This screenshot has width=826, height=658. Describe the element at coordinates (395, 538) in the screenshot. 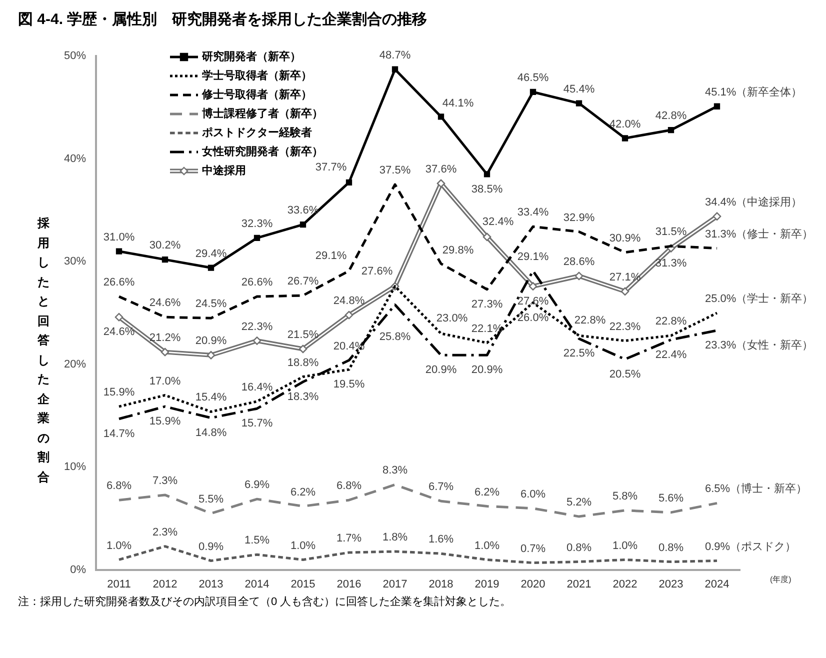

I see `data-label: 1.8%` at that location.